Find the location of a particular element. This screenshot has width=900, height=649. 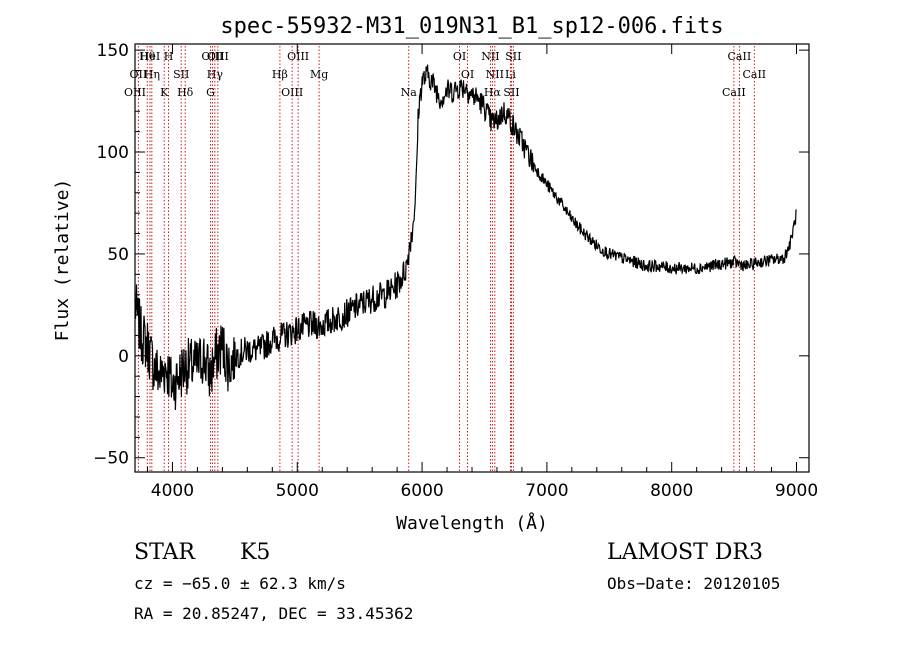

subclass-label: K5 is located at coordinates (255, 552).